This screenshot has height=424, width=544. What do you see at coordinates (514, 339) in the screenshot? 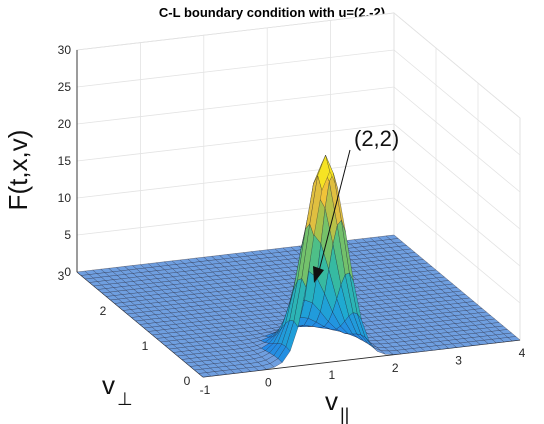
I see `surface-cell` at bounding box center [514, 339].